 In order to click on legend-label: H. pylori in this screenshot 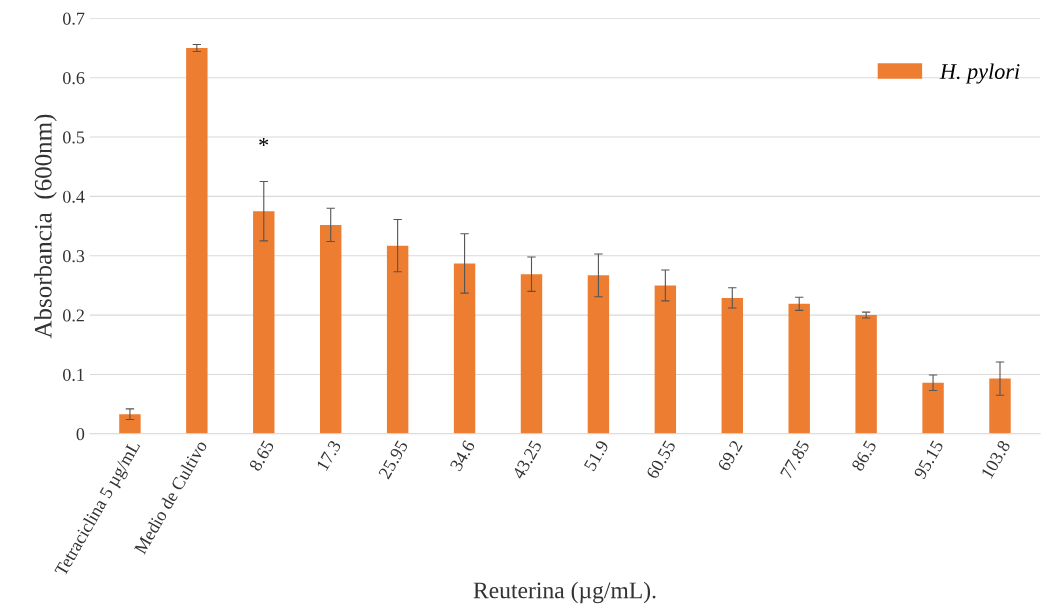, I will do `click(979, 73)`.